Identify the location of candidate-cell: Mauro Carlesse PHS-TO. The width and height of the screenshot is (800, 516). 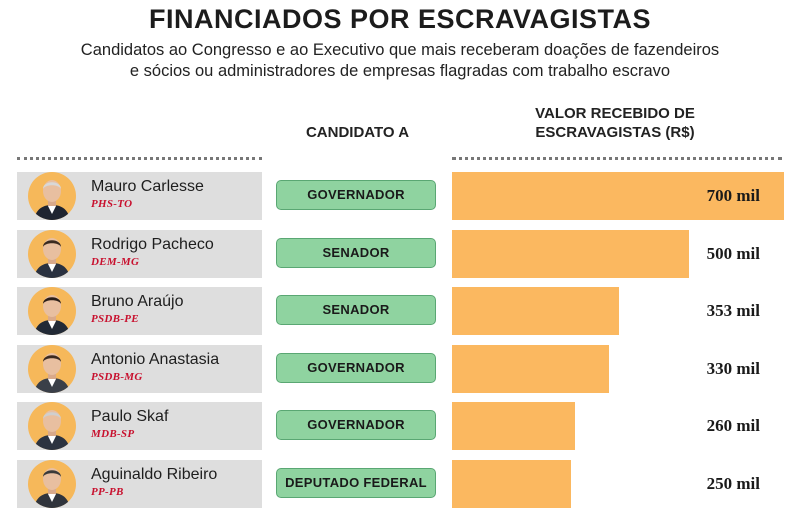
(139, 196).